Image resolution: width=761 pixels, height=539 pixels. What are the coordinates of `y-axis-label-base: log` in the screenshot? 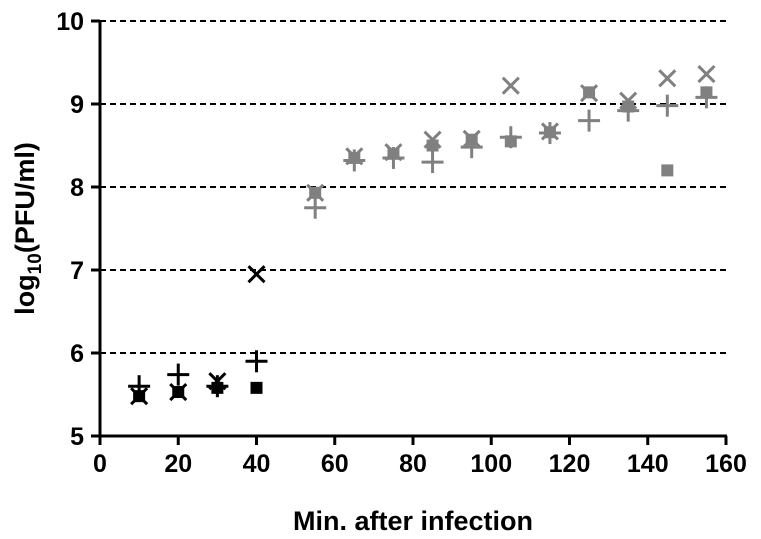 It's located at (25, 294).